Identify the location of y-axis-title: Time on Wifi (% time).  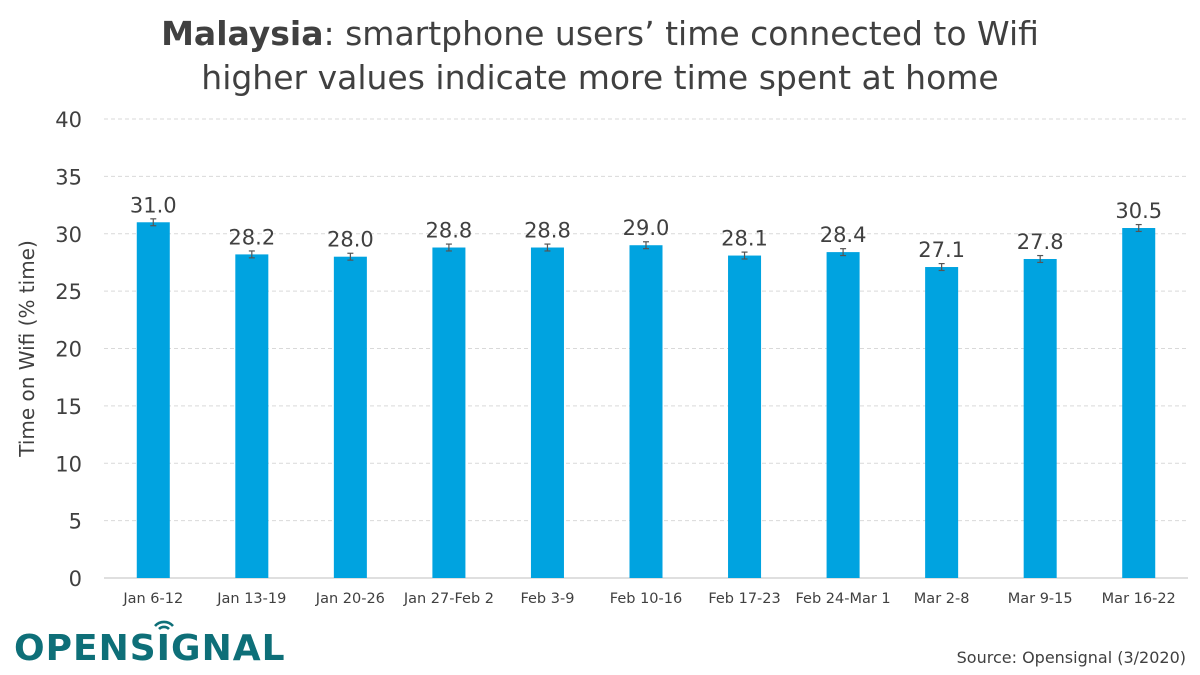
(27, 349).